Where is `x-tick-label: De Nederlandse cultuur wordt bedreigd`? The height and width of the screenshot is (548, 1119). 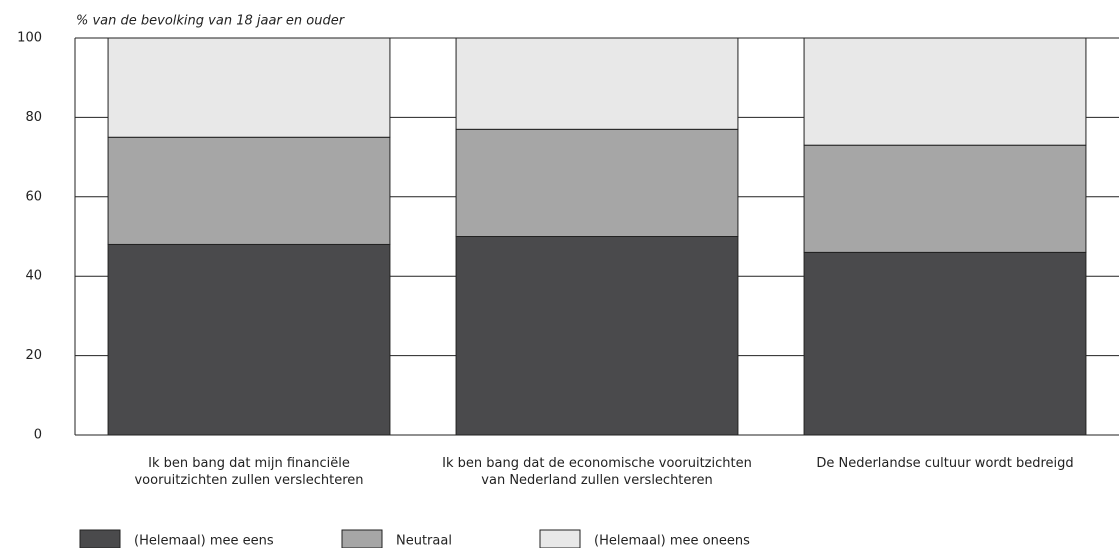
x-tick-label: De Nederlandse cultuur wordt bedreigd is located at coordinates (944, 463).